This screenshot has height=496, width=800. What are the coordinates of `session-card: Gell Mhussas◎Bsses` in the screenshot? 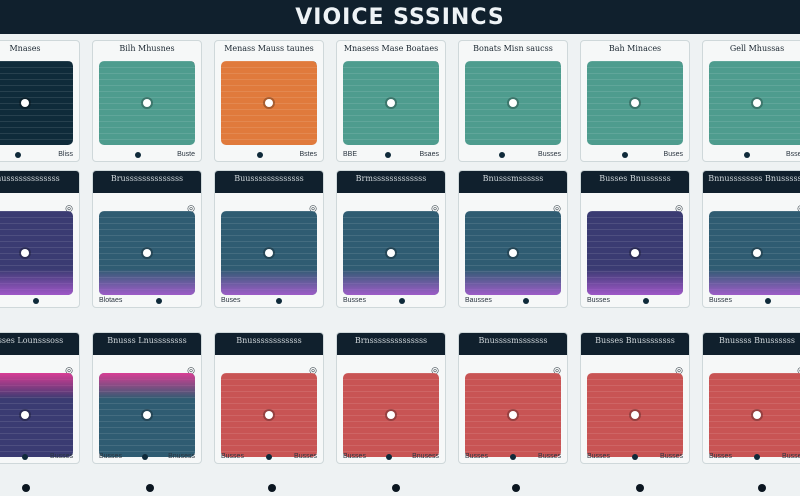 It's located at (751, 101).